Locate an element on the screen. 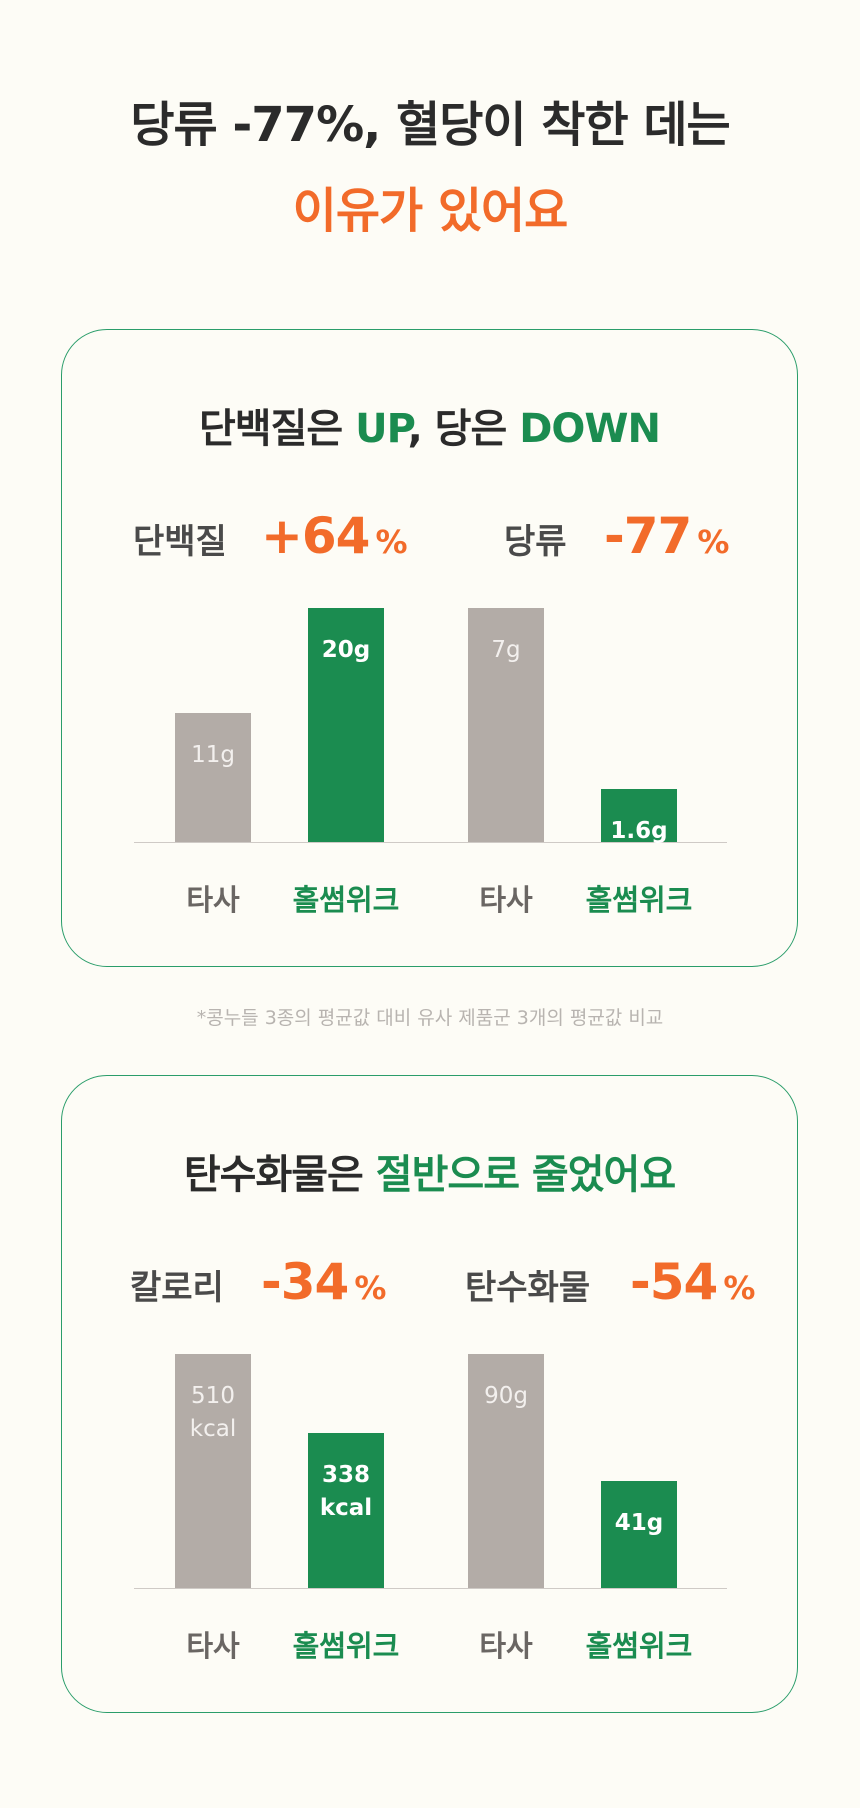 The height and width of the screenshot is (1808, 860). value-label: 90g is located at coordinates (506, 1396).